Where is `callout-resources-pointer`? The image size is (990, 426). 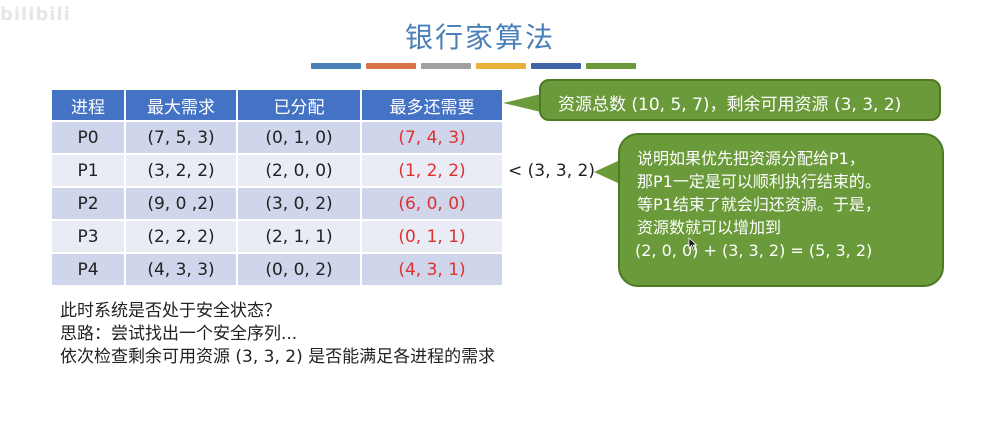
callout-resources-pointer is located at coordinates (522, 103).